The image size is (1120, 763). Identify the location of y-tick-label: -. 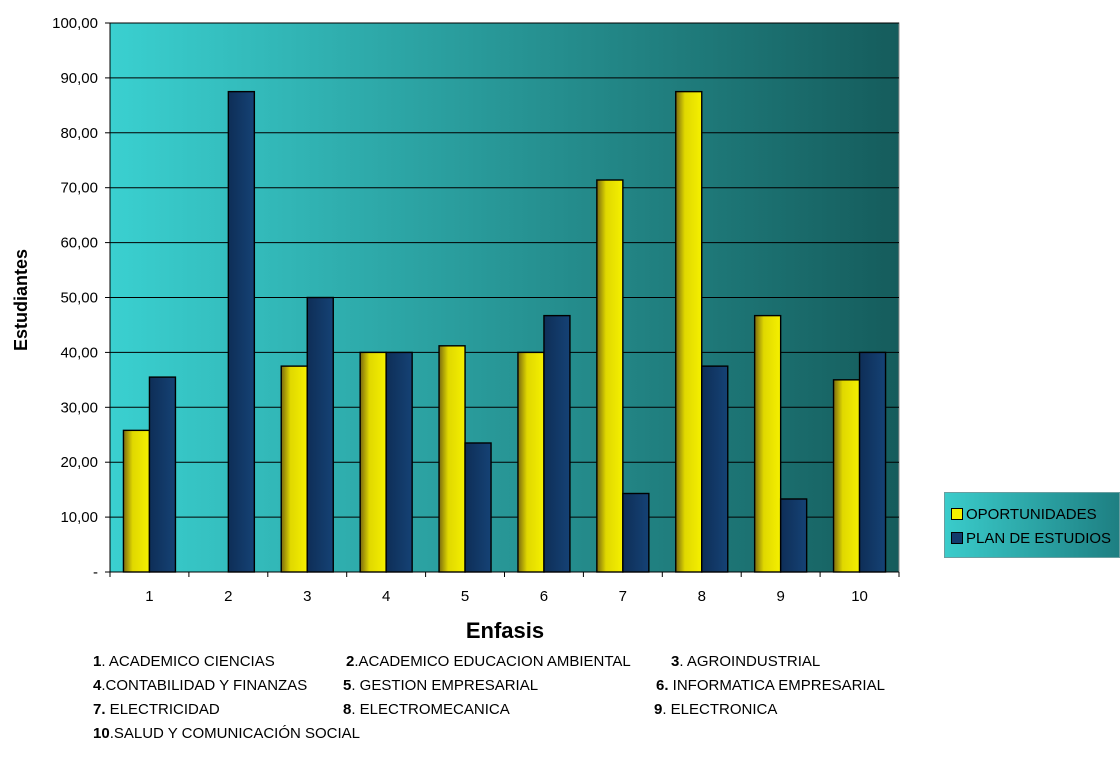
(95, 572).